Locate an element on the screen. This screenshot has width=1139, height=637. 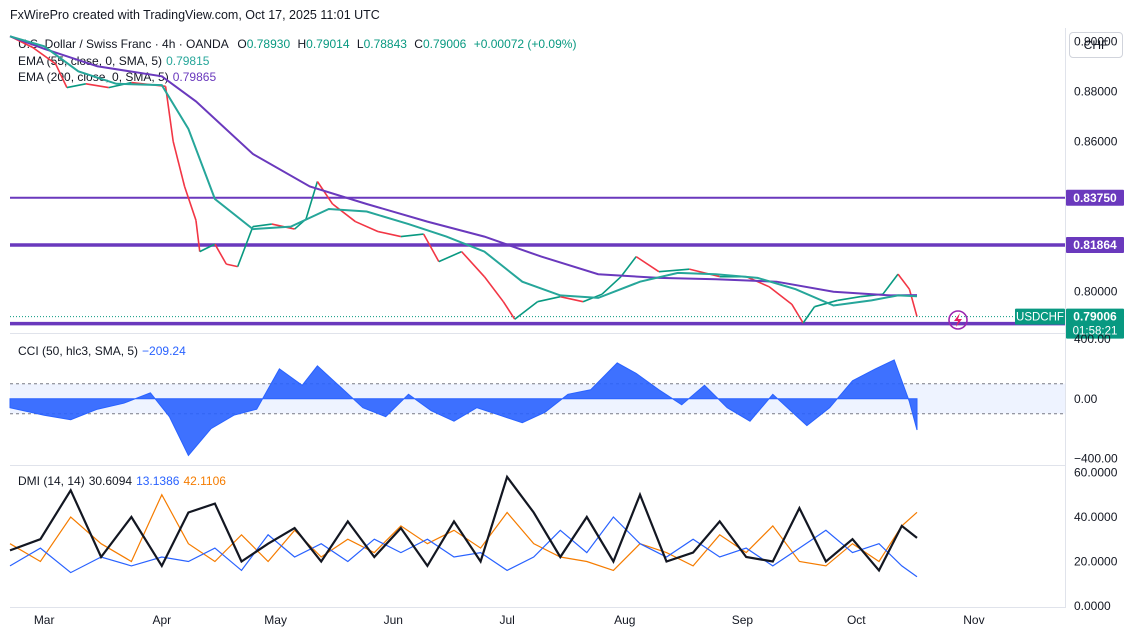
dmi-plus-line is located at coordinates (463, 547).